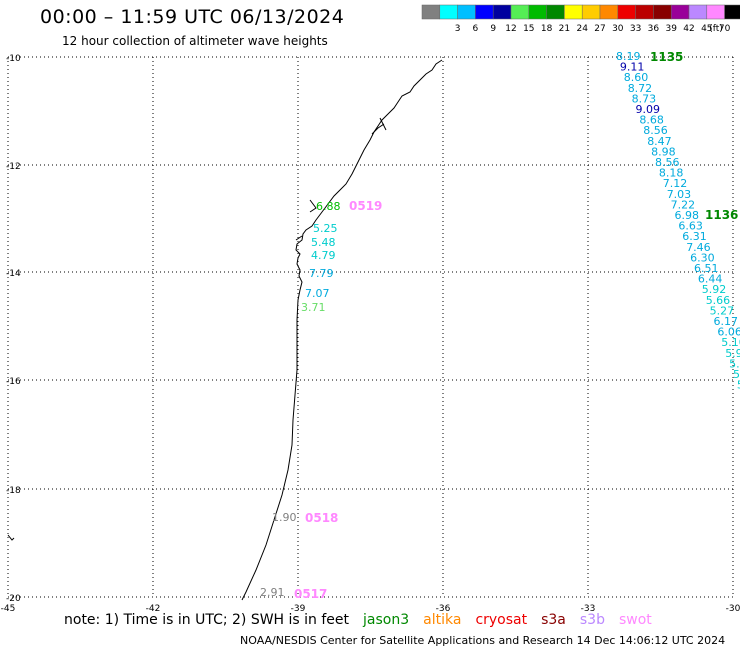 The height and width of the screenshot is (650, 740). Describe the element at coordinates (628, 56) in the screenshot. I see `track-wave-height-value: 8.19` at that location.